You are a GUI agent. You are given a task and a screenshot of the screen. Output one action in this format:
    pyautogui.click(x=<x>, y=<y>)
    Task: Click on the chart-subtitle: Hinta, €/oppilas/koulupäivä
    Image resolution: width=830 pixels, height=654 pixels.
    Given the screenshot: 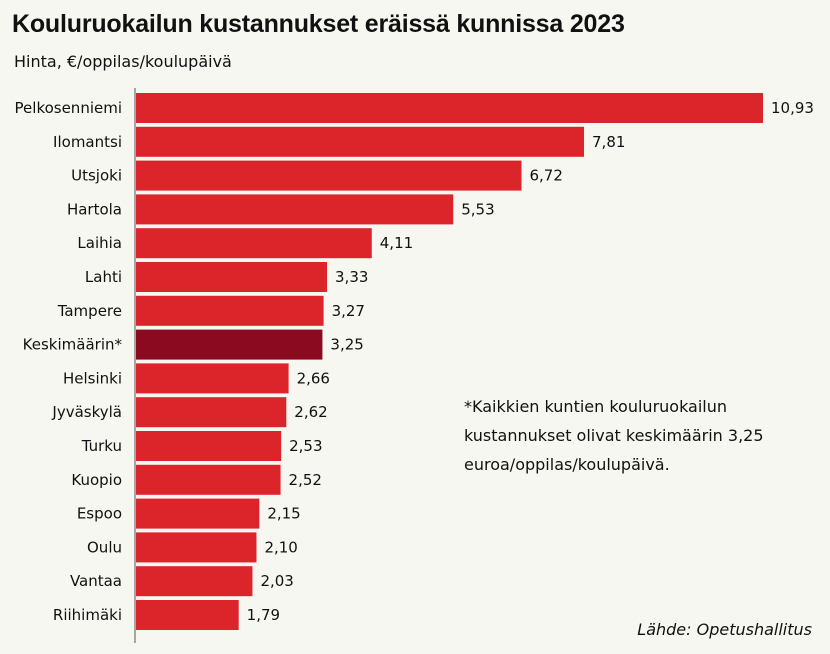 What is the action you would take?
    pyautogui.click(x=123, y=61)
    